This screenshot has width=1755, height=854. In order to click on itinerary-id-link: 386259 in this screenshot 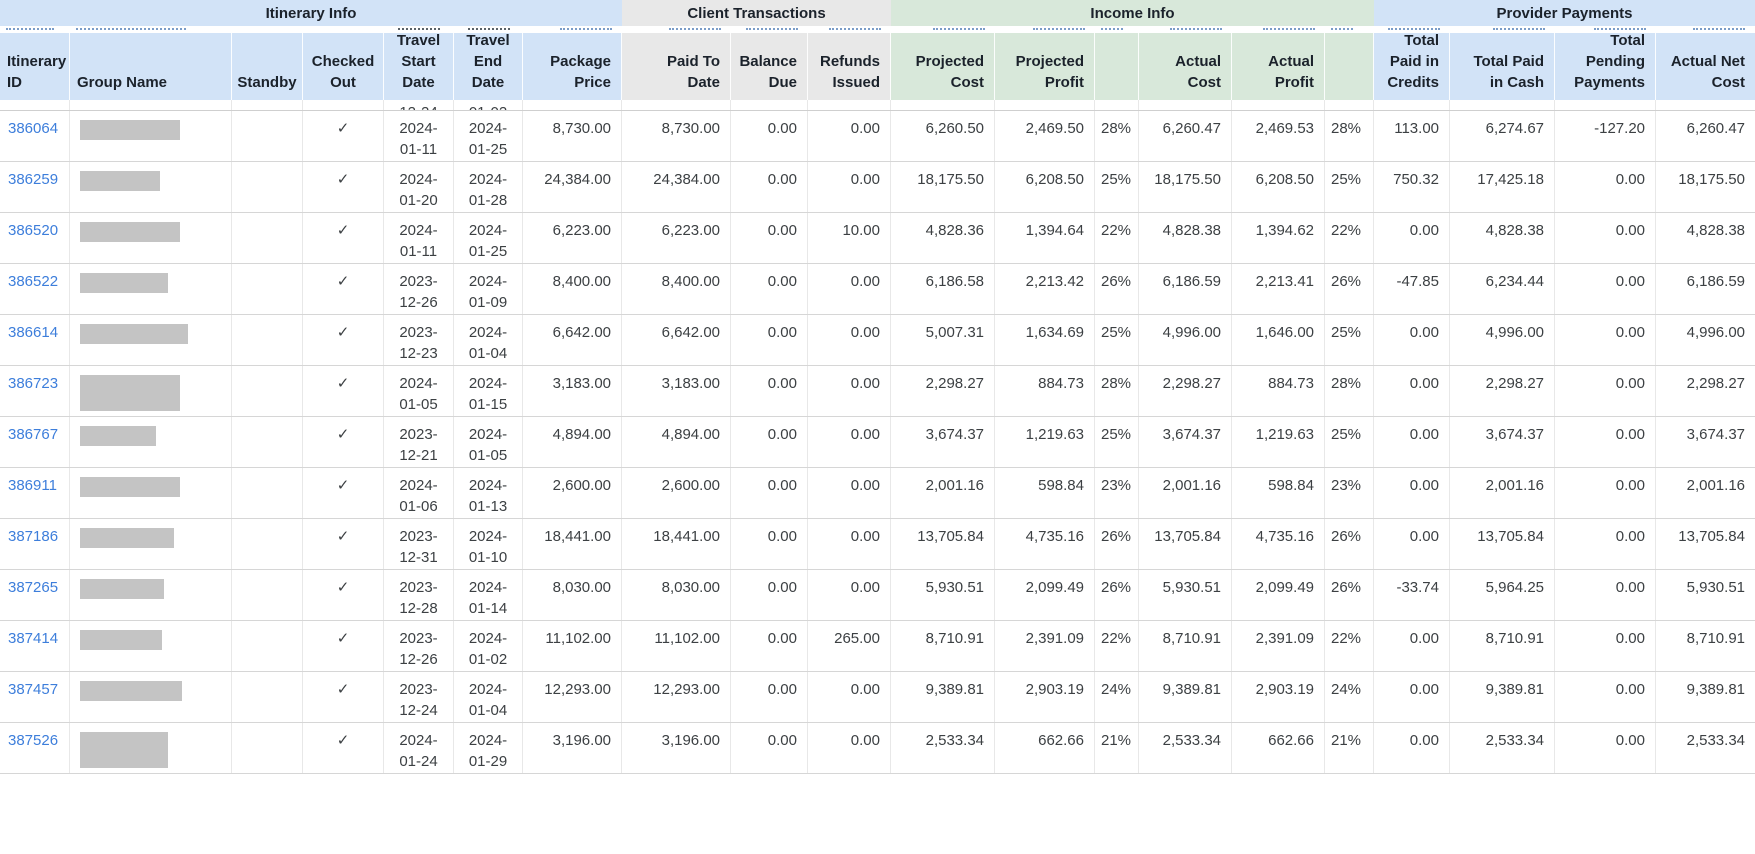, I will do `click(33, 179)`.